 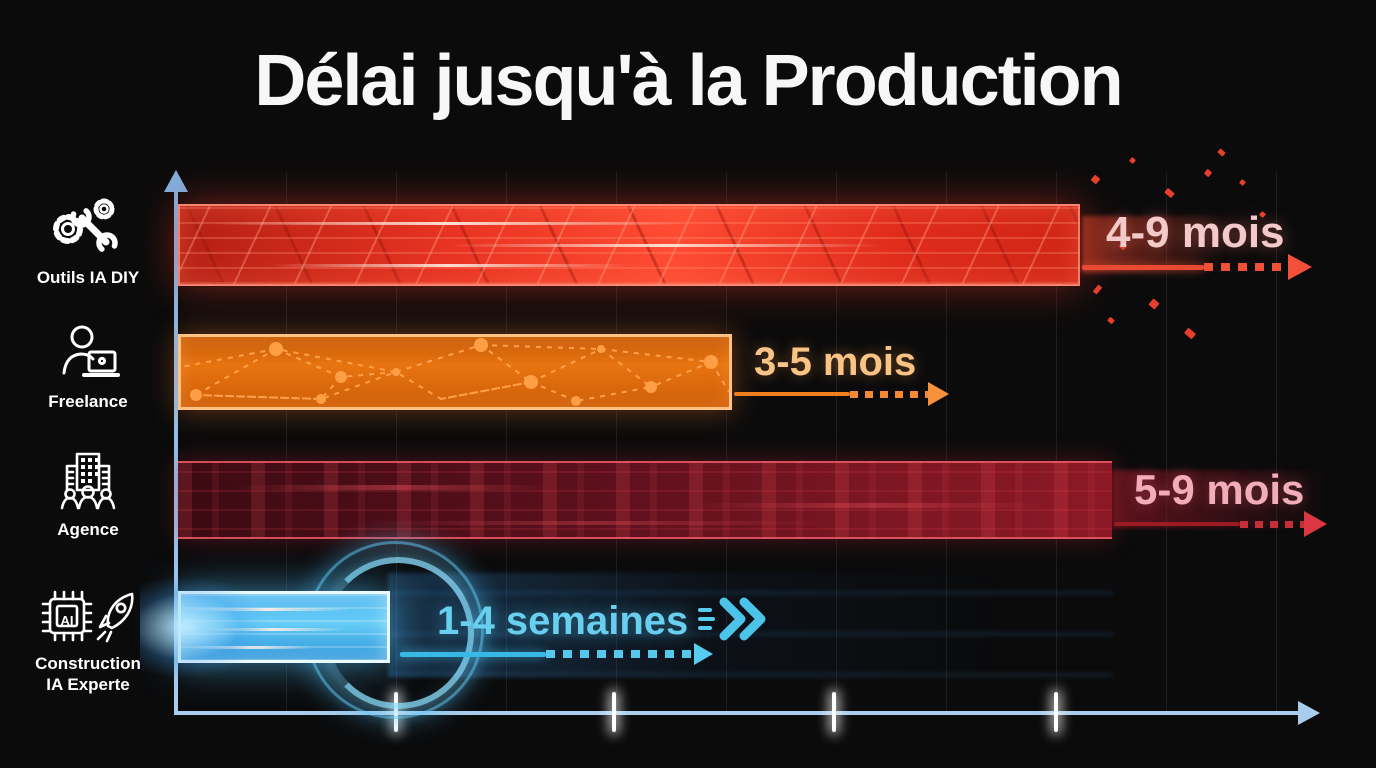 I want to click on timeline-arrow-blue, so click(x=556, y=654).